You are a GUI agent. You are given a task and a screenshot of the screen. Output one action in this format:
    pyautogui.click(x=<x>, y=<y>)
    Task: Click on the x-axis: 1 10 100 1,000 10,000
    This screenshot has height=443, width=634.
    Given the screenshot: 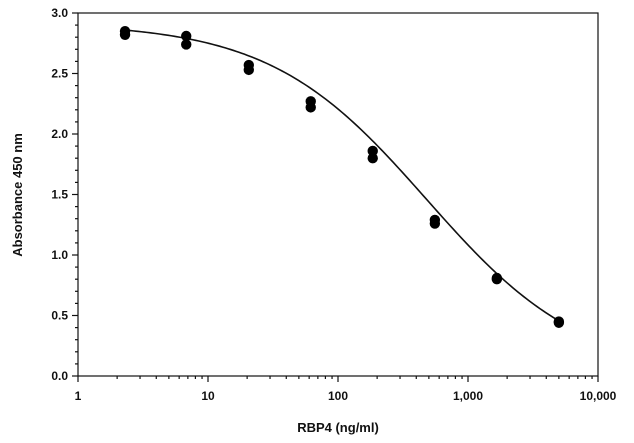 What is the action you would take?
    pyautogui.click(x=346, y=389)
    